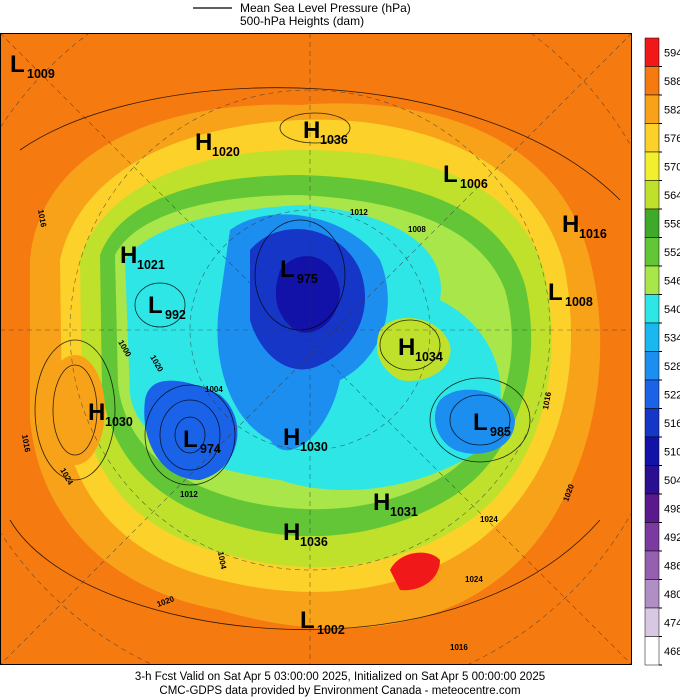 The width and height of the screenshot is (680, 700). What do you see at coordinates (672, 196) in the screenshot?
I see `colorbar-label: 564` at bounding box center [672, 196].